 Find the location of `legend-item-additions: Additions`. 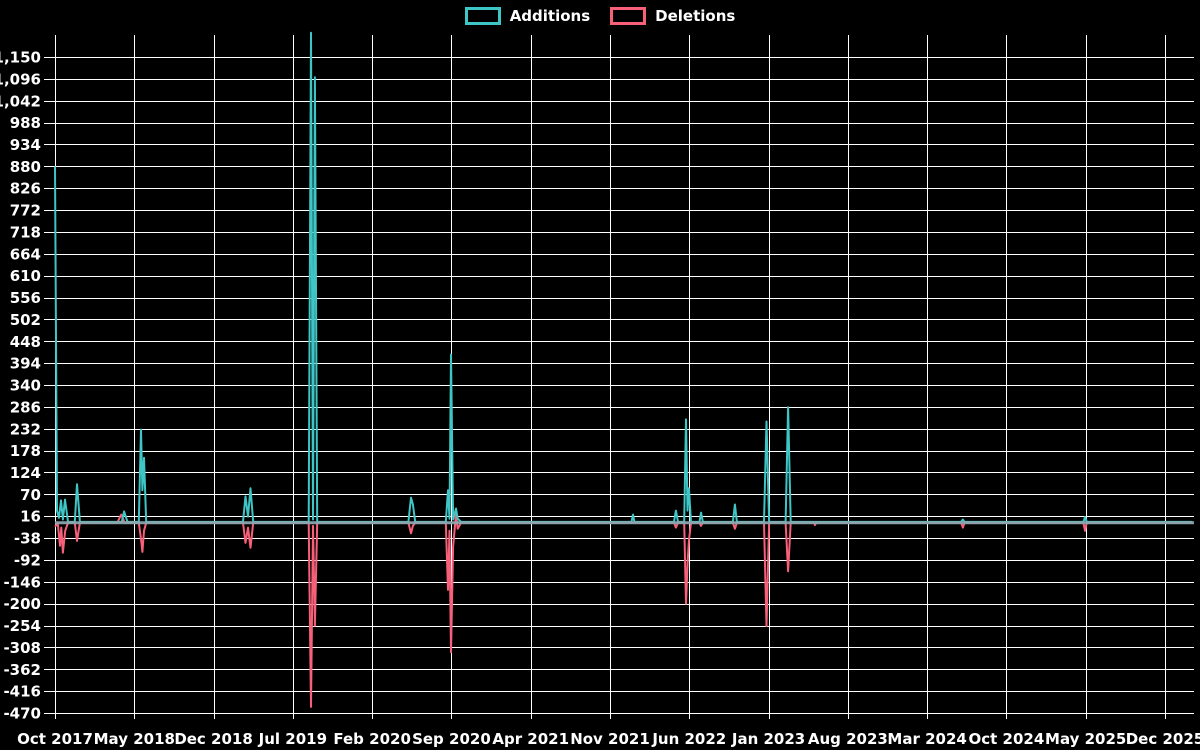

legend-item-additions: Additions is located at coordinates (527, 15).